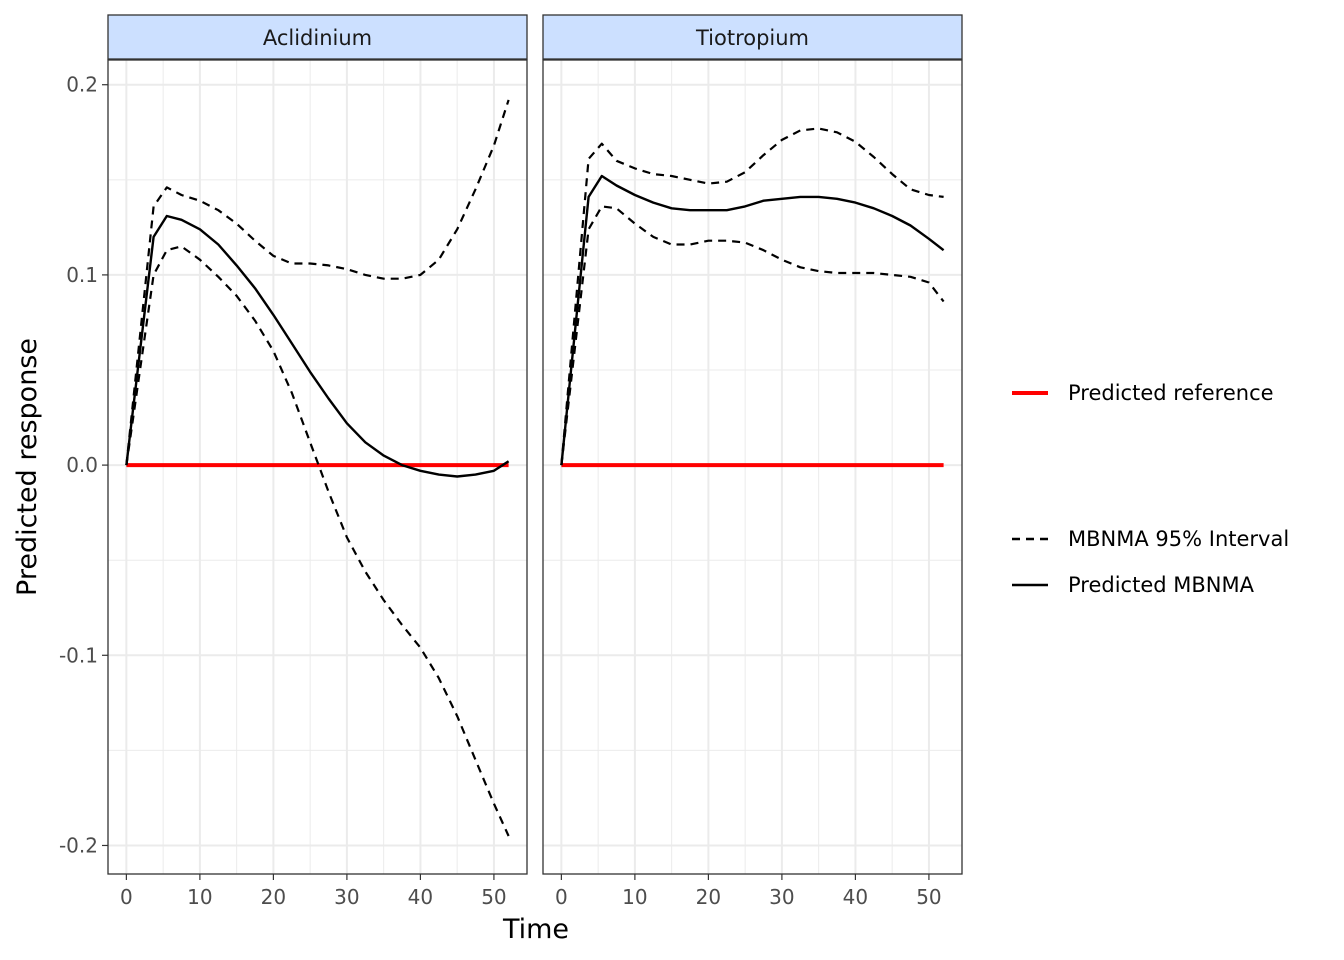  I want to click on facet-strip-label: Tiotropium, so click(752, 38).